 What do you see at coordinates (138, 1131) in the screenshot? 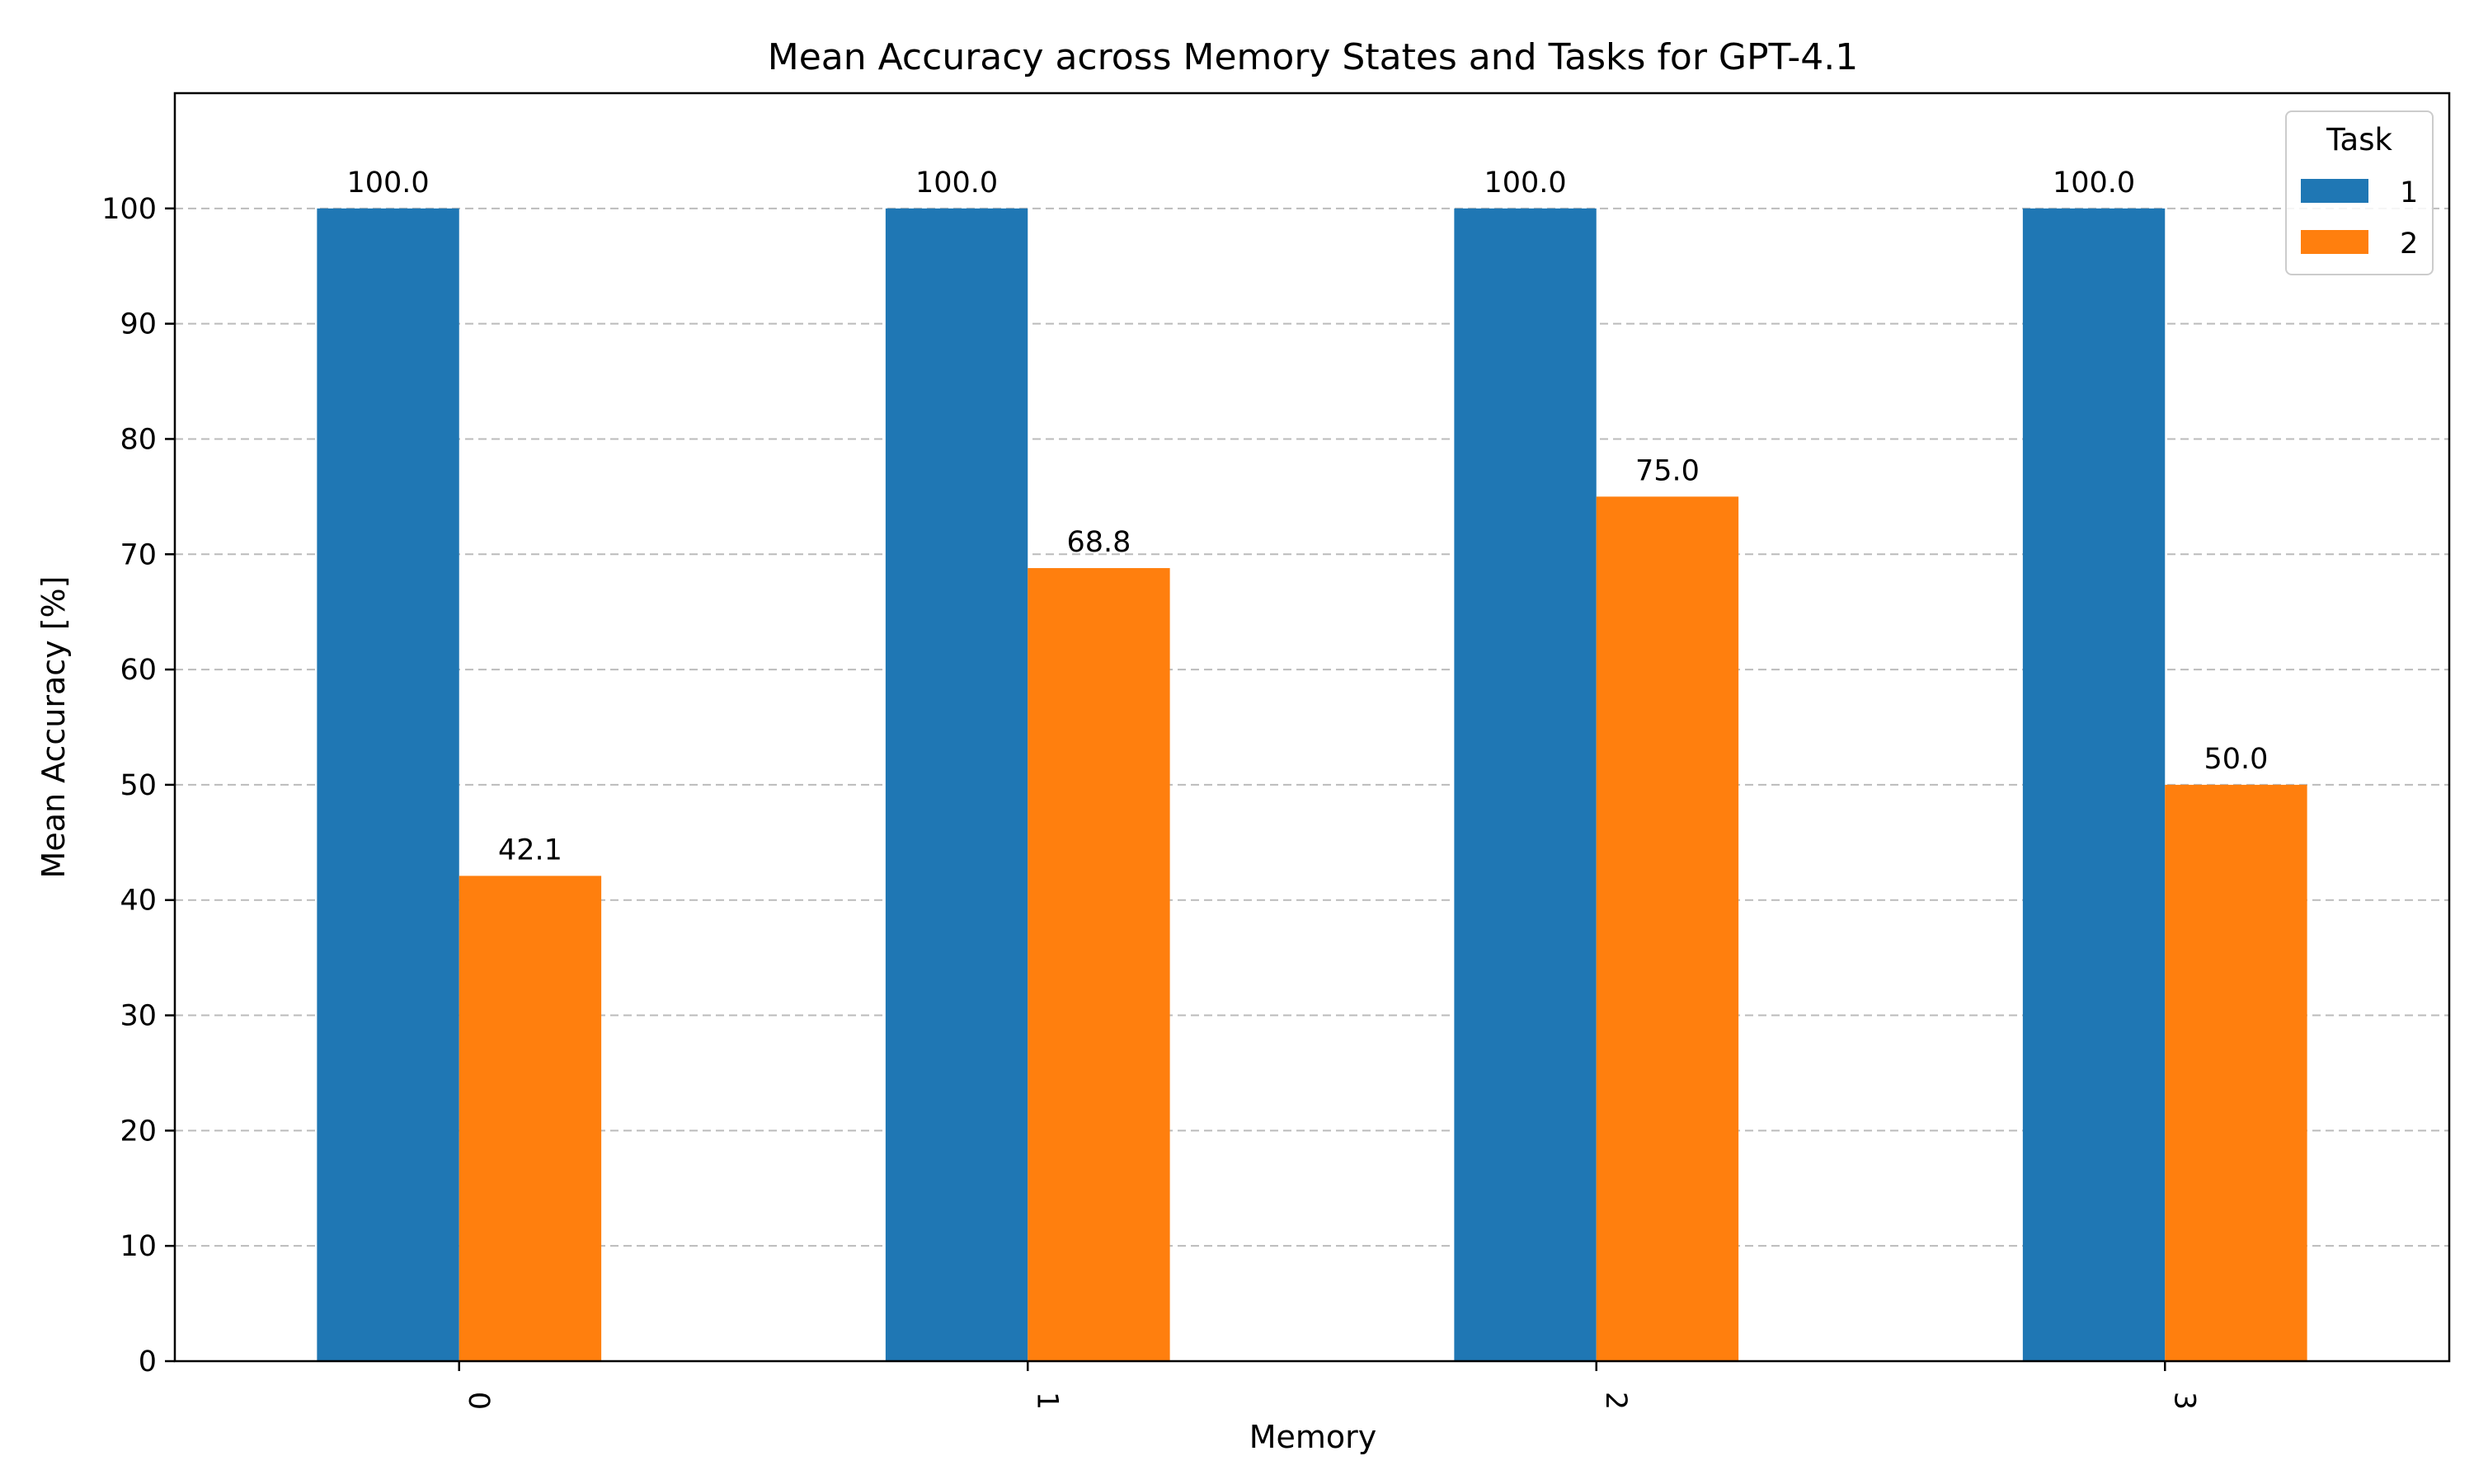
I see `y-tick-label-20: 20` at bounding box center [138, 1131].